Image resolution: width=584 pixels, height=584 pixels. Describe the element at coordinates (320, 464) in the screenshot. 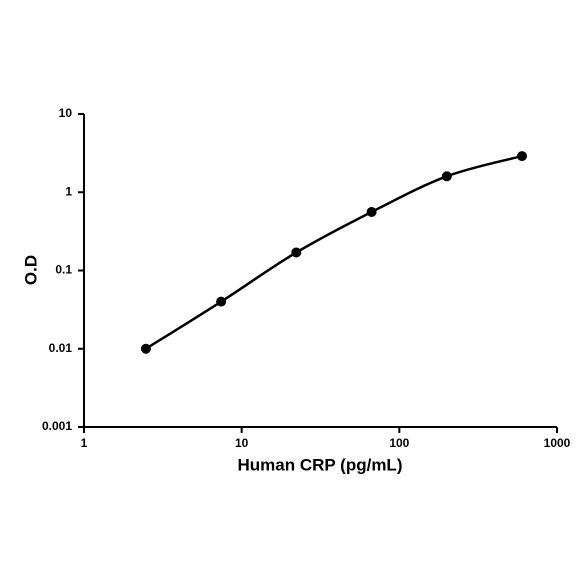

I see `x-axis-title: Human CRP (pg/mL)` at that location.